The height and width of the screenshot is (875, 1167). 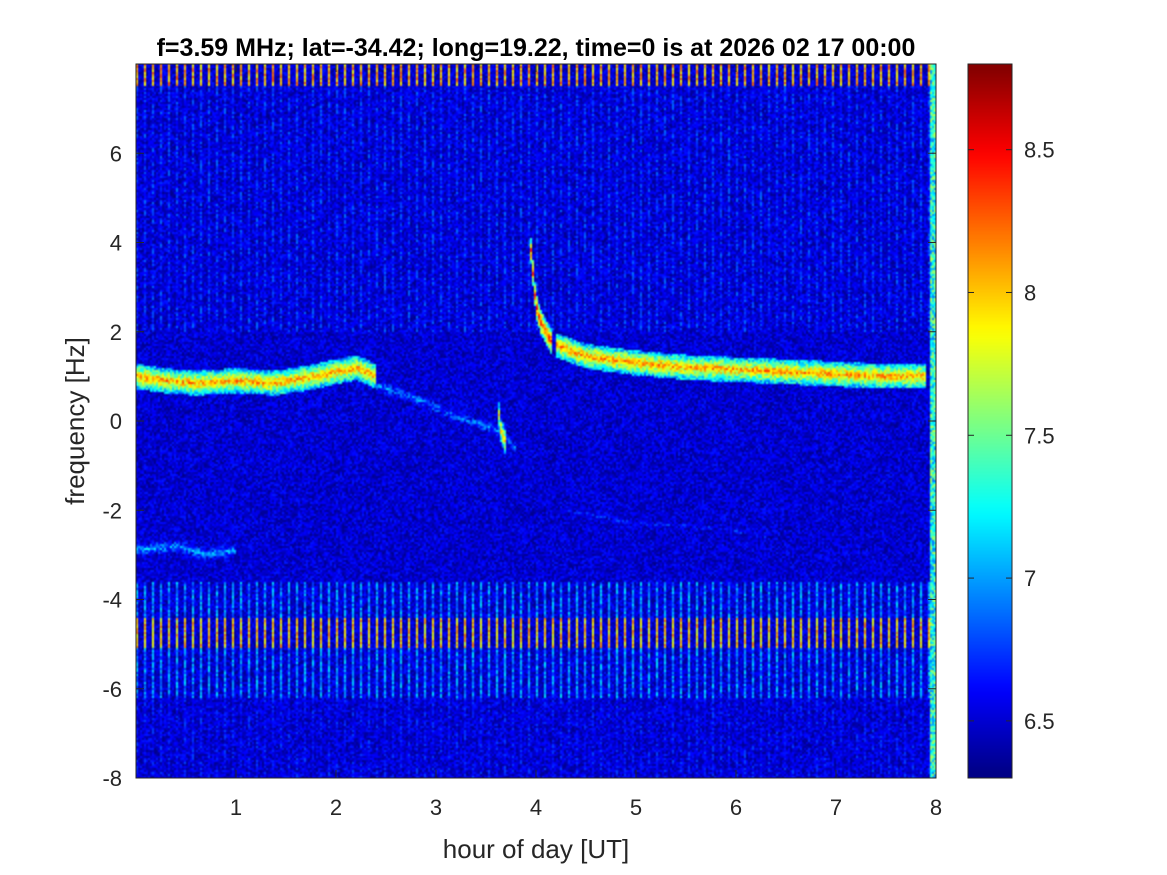 I want to click on colorbar-tick-label: 7, so click(x=1030, y=578).